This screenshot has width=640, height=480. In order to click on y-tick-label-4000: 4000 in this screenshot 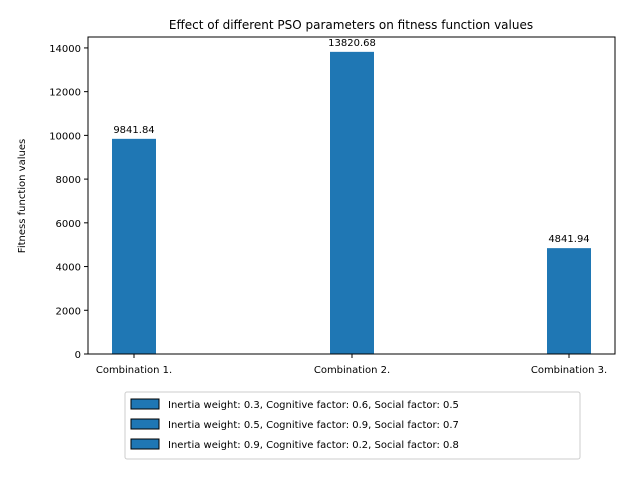, I will do `click(68, 268)`.